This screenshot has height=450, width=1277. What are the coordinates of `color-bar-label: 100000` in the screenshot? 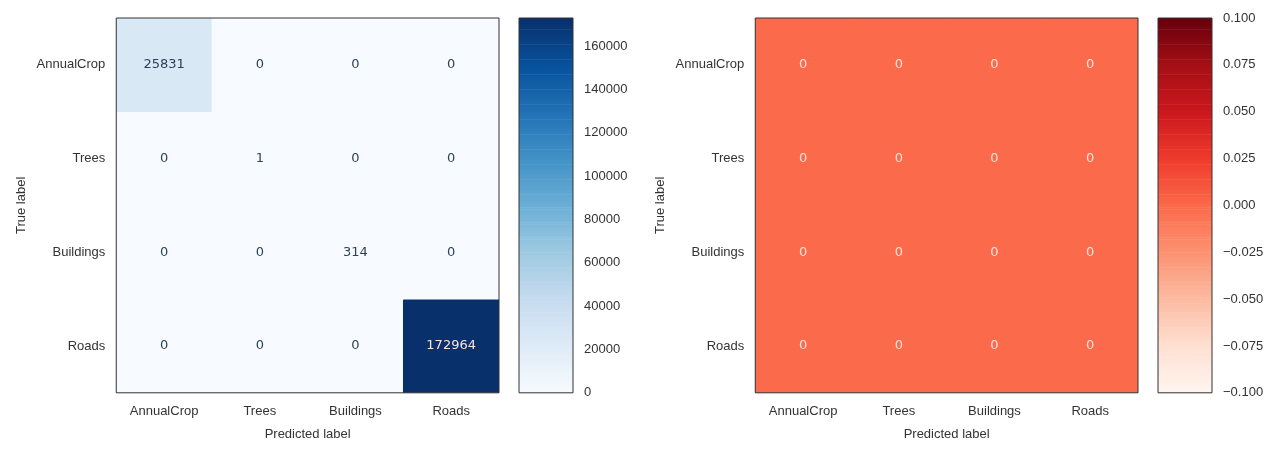 It's located at (606, 175).